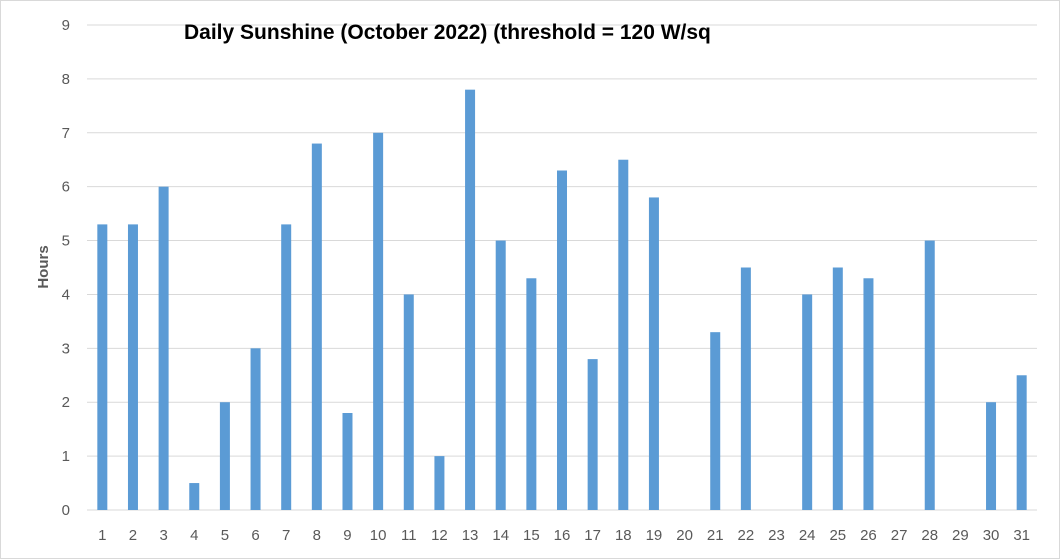  Describe the element at coordinates (194, 535) in the screenshot. I see `x-tick-label: 4` at that location.